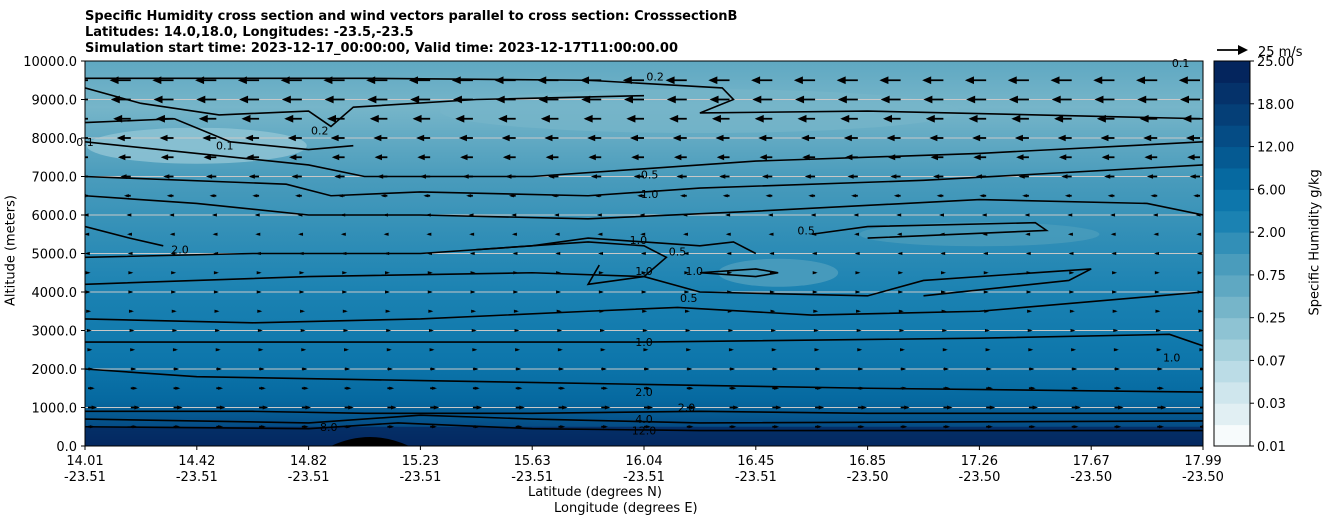  What do you see at coordinates (66, 447) in the screenshot?
I see `y-tick-label: 0.0` at bounding box center [66, 447].